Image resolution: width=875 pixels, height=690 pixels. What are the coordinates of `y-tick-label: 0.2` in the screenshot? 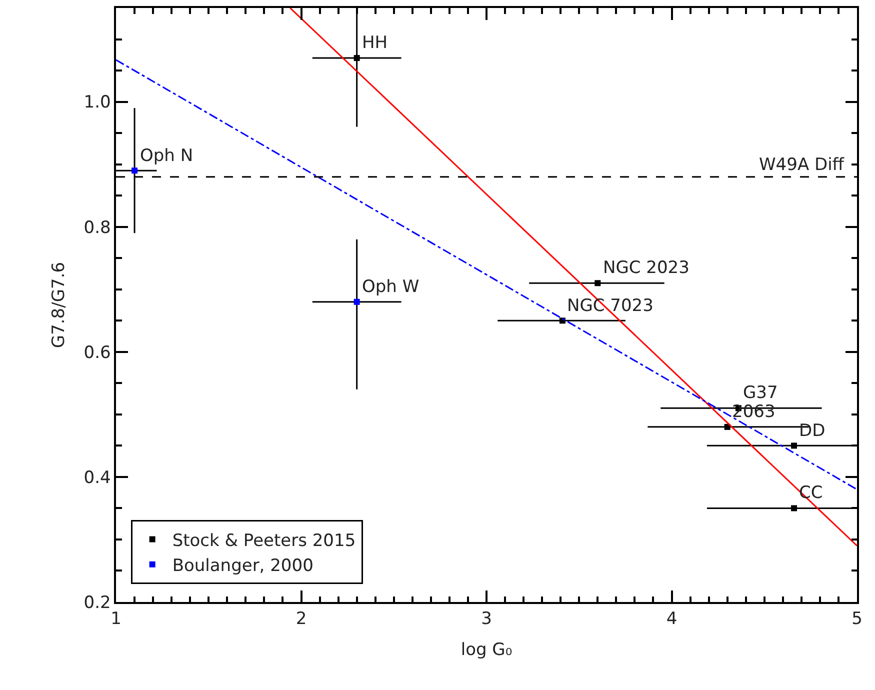 It's located at (97, 602).